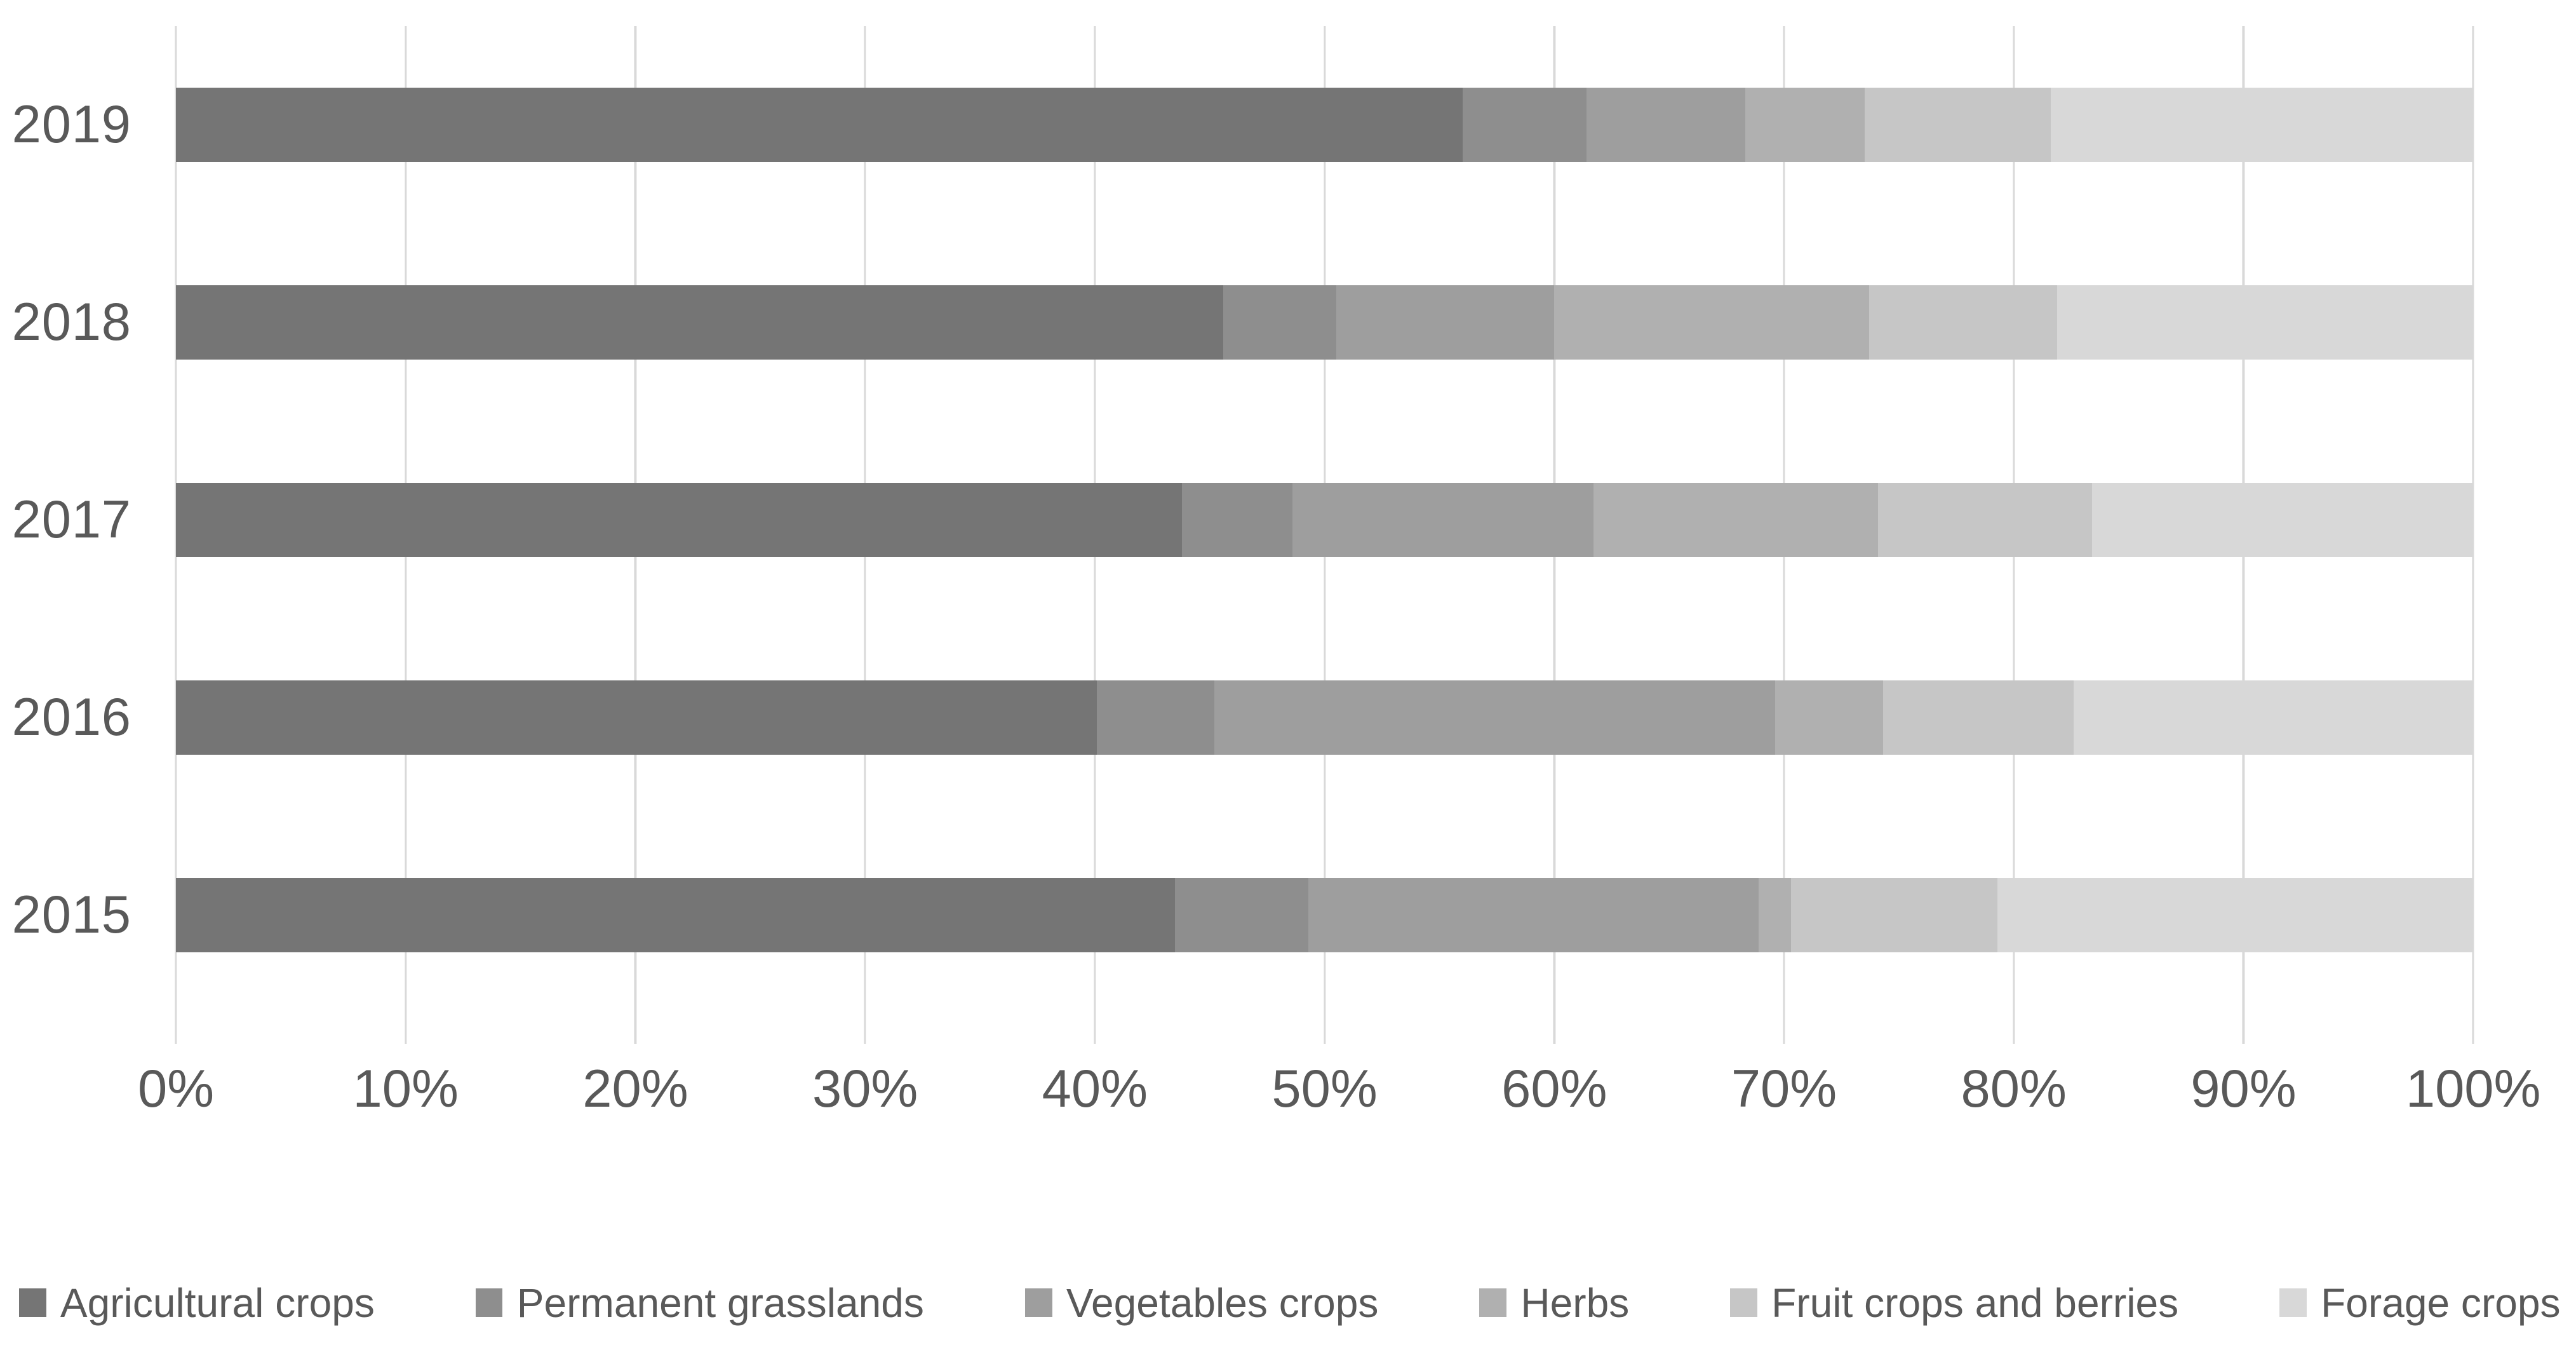 The height and width of the screenshot is (1357, 2576). Describe the element at coordinates (1095, 1089) in the screenshot. I see `x-tick-label: 40%` at that location.